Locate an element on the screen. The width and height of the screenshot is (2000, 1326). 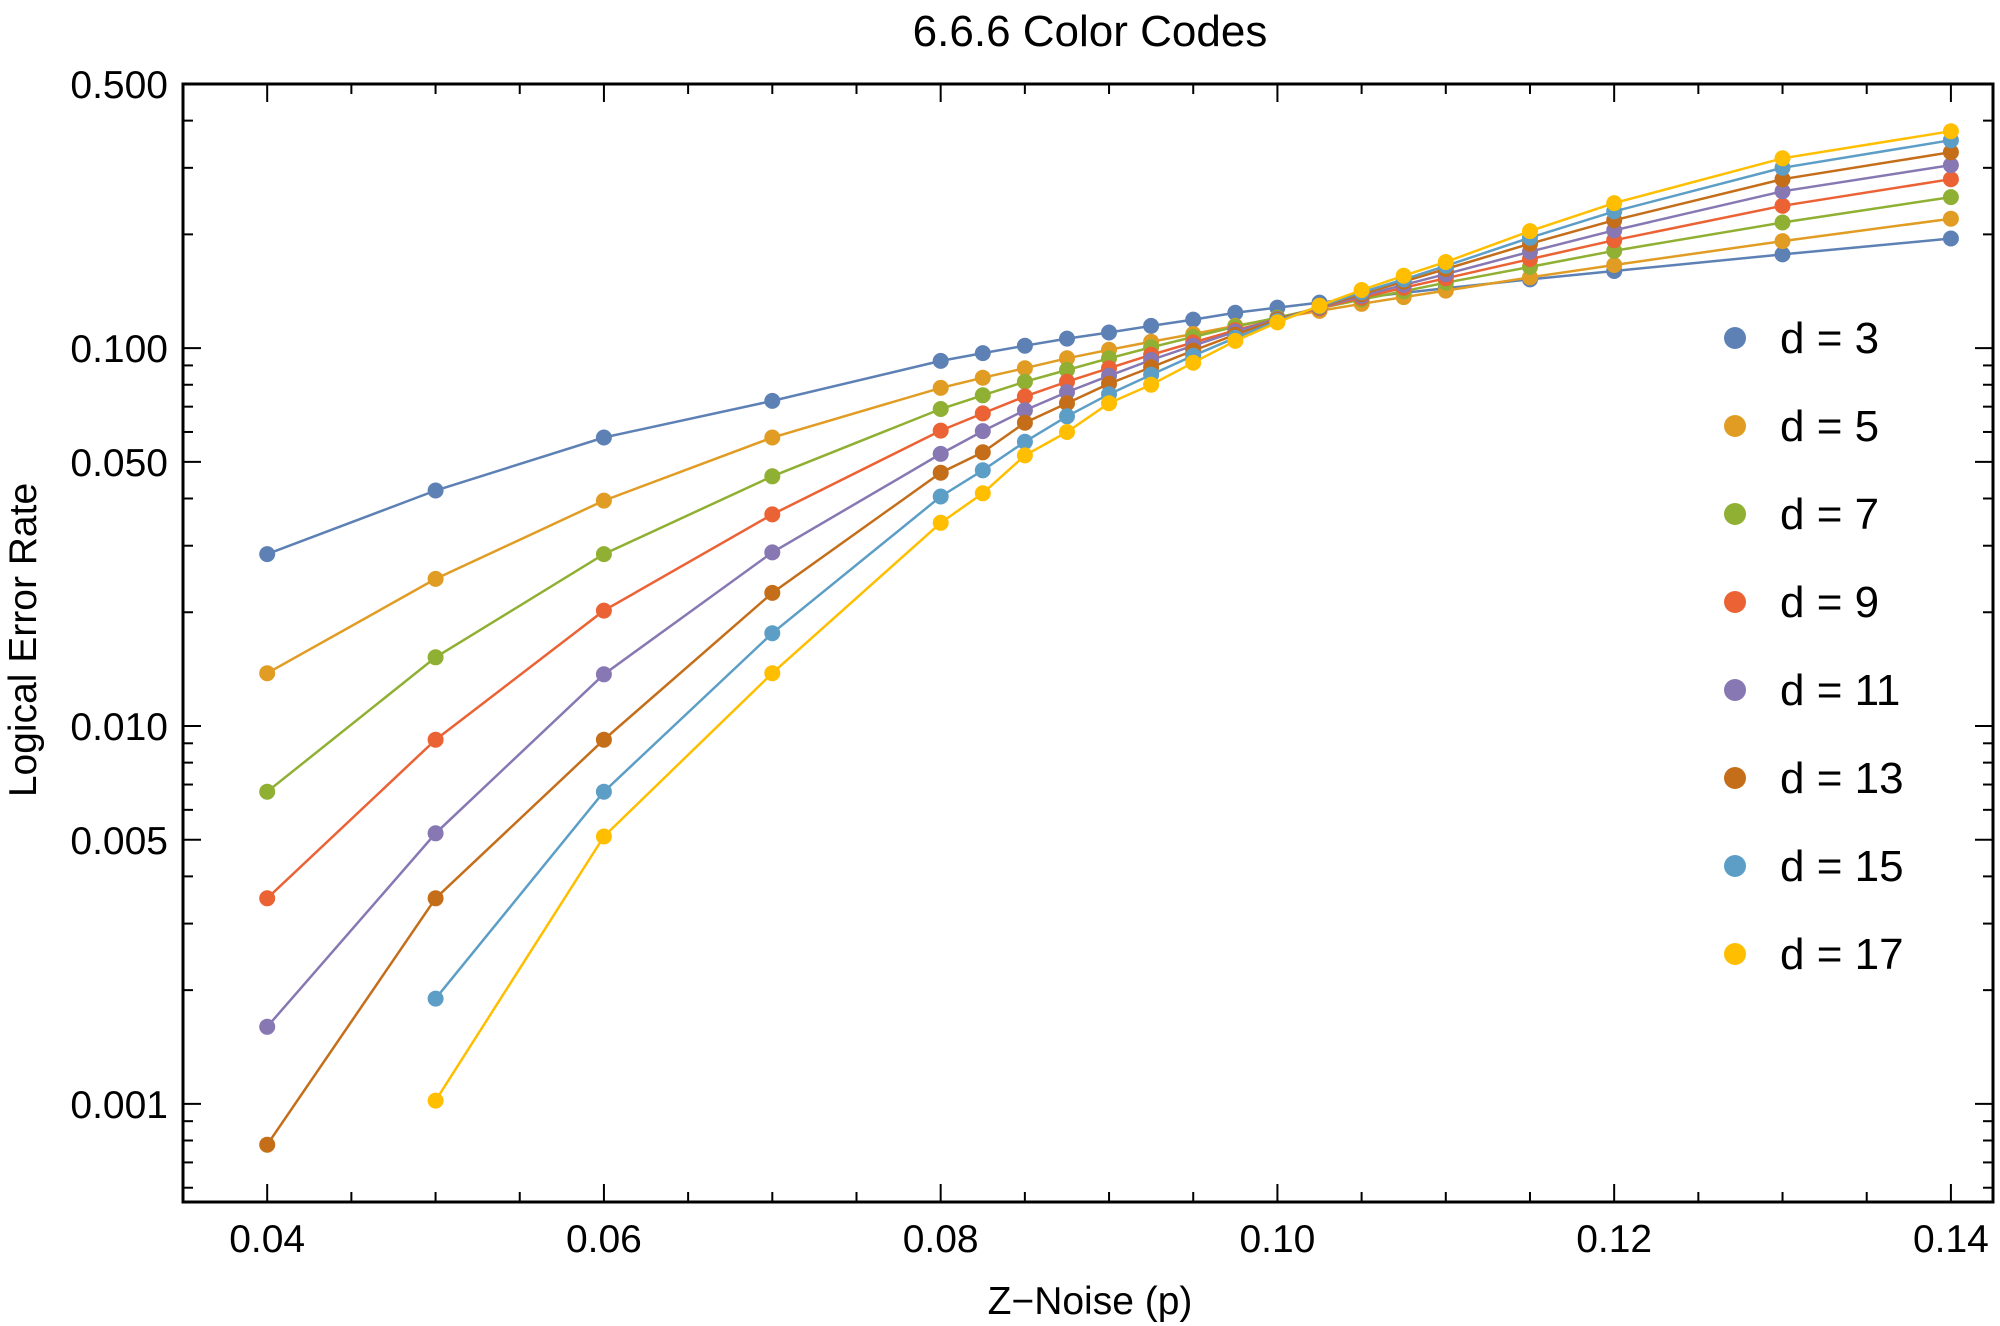
y-tick-label: 0.050 is located at coordinates (119, 463).